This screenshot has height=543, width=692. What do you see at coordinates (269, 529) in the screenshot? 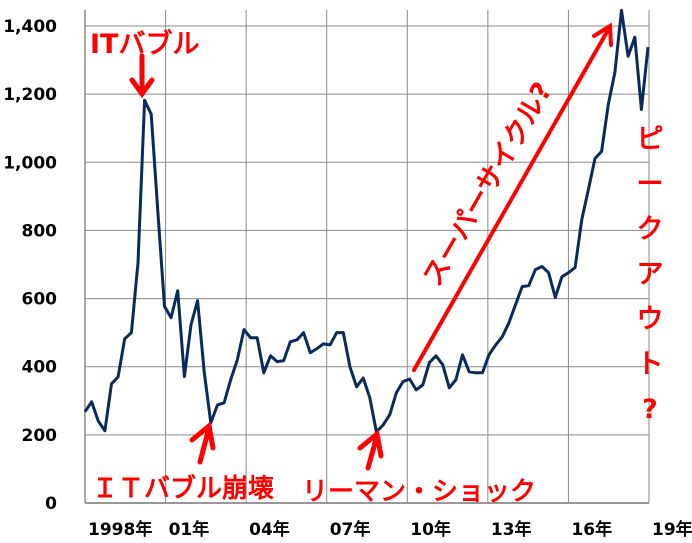
I see `x-tick-label: 04年` at bounding box center [269, 529].